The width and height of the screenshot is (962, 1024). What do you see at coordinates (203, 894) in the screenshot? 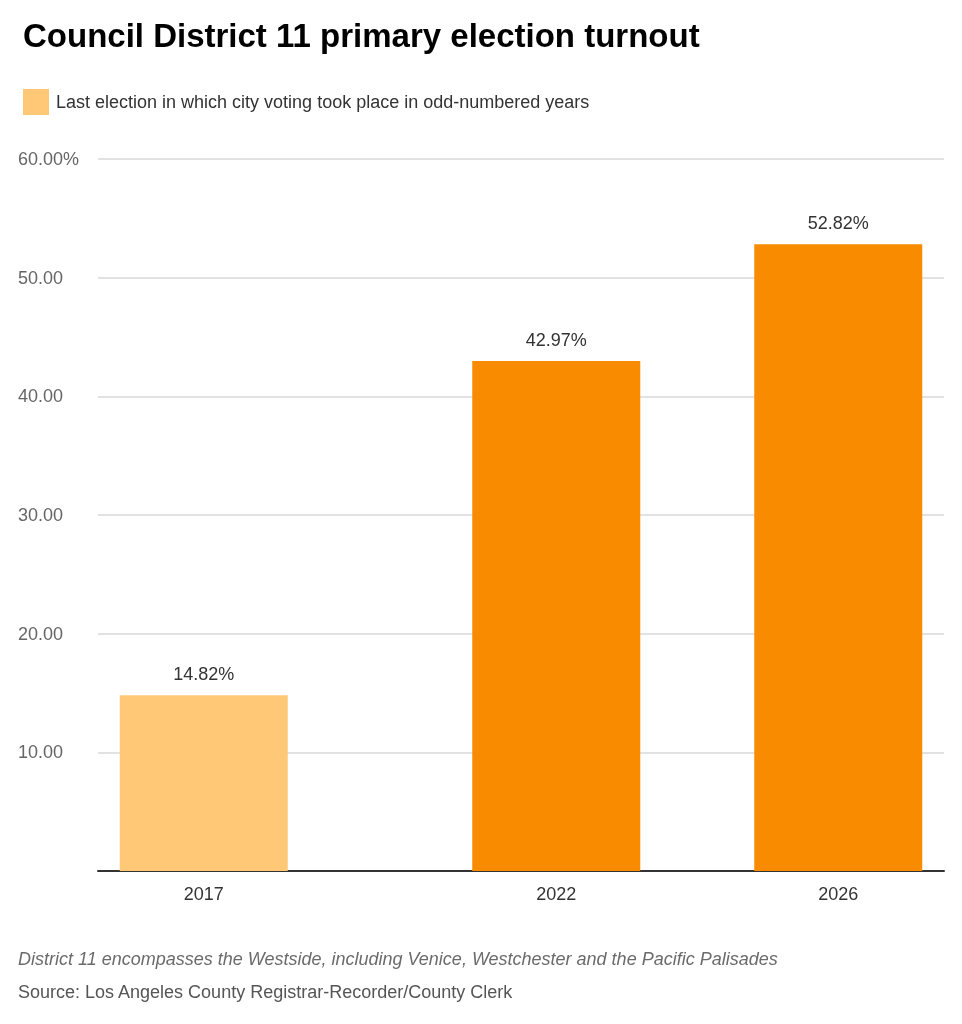
I see `x-tick-label: 2017` at bounding box center [203, 894].